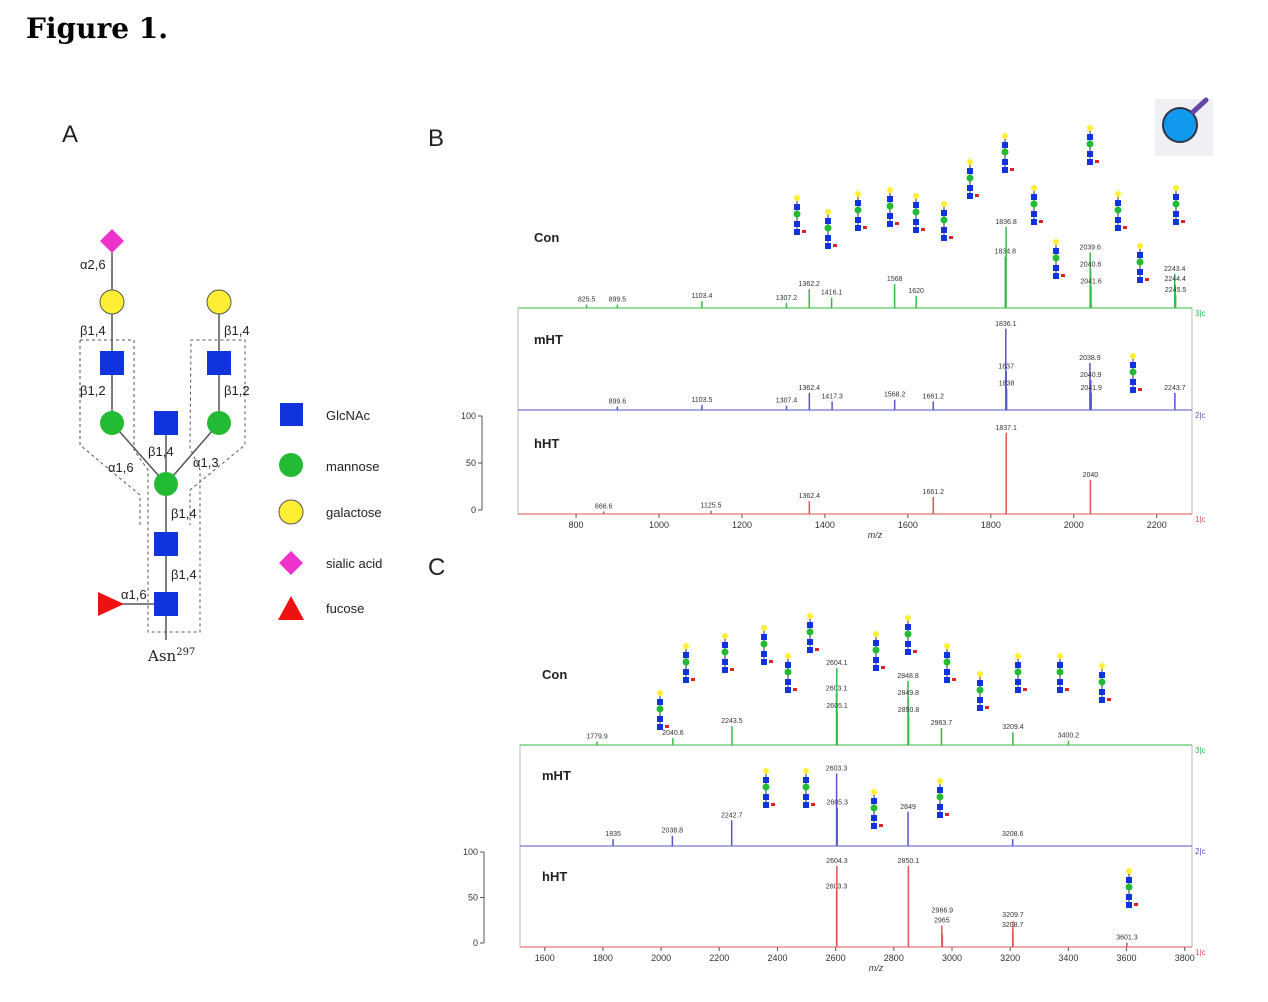  I want to click on peak-label: 1125.5, so click(711, 506).